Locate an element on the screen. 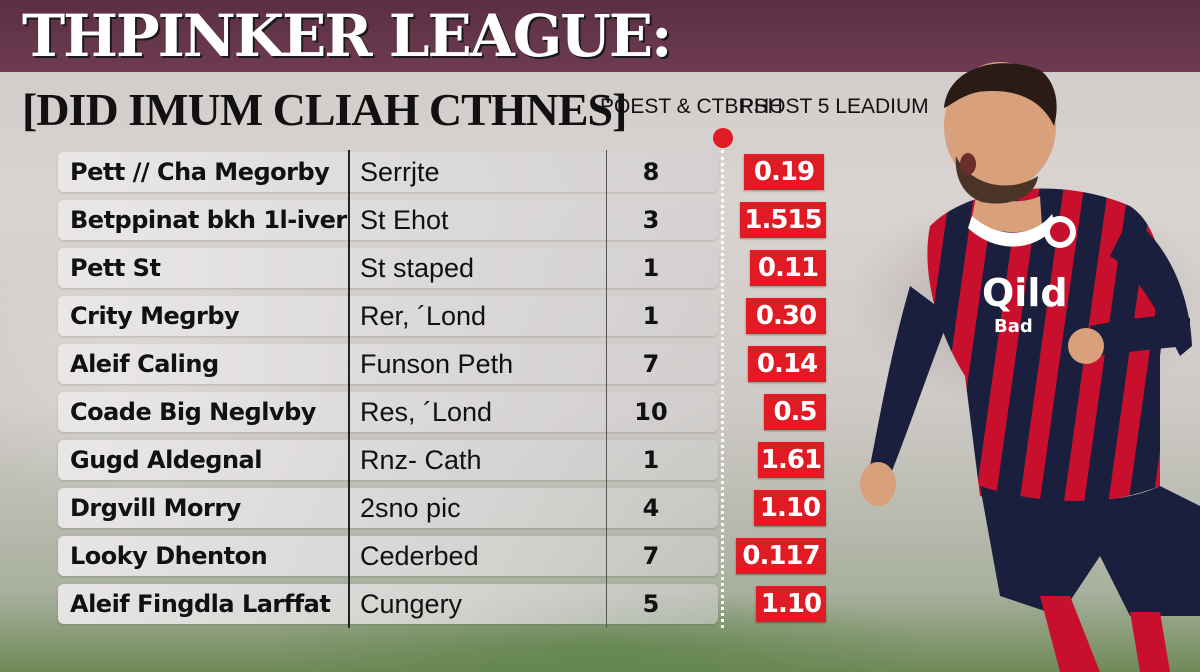 This screenshot has width=1200, height=672. table-row: Coade Big Neɡlvby Res, ´Lond 10 0.5 is located at coordinates (448, 412).